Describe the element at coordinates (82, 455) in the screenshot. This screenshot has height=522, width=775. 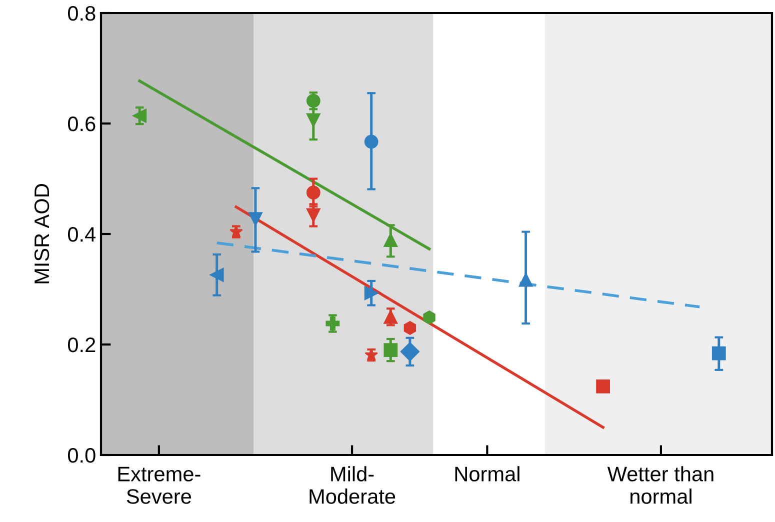
I see `y-tick-label: 0.0` at that location.